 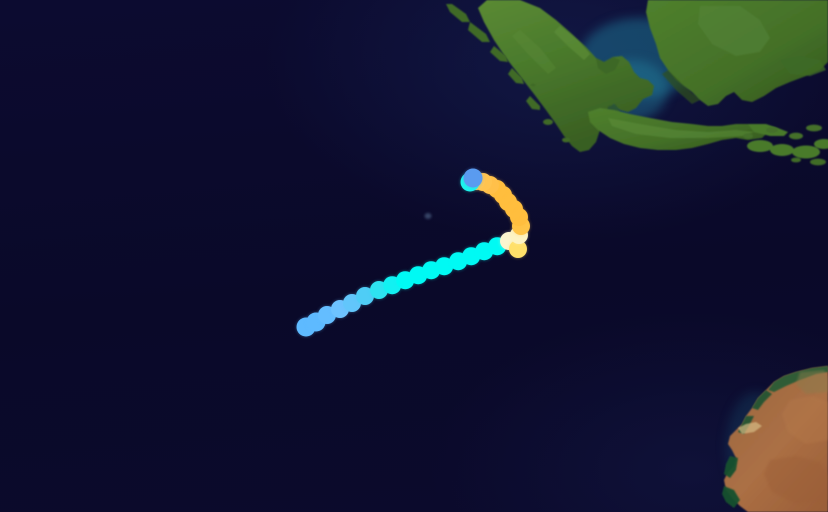 I want to click on borneo-landmass, so click(x=737, y=53).